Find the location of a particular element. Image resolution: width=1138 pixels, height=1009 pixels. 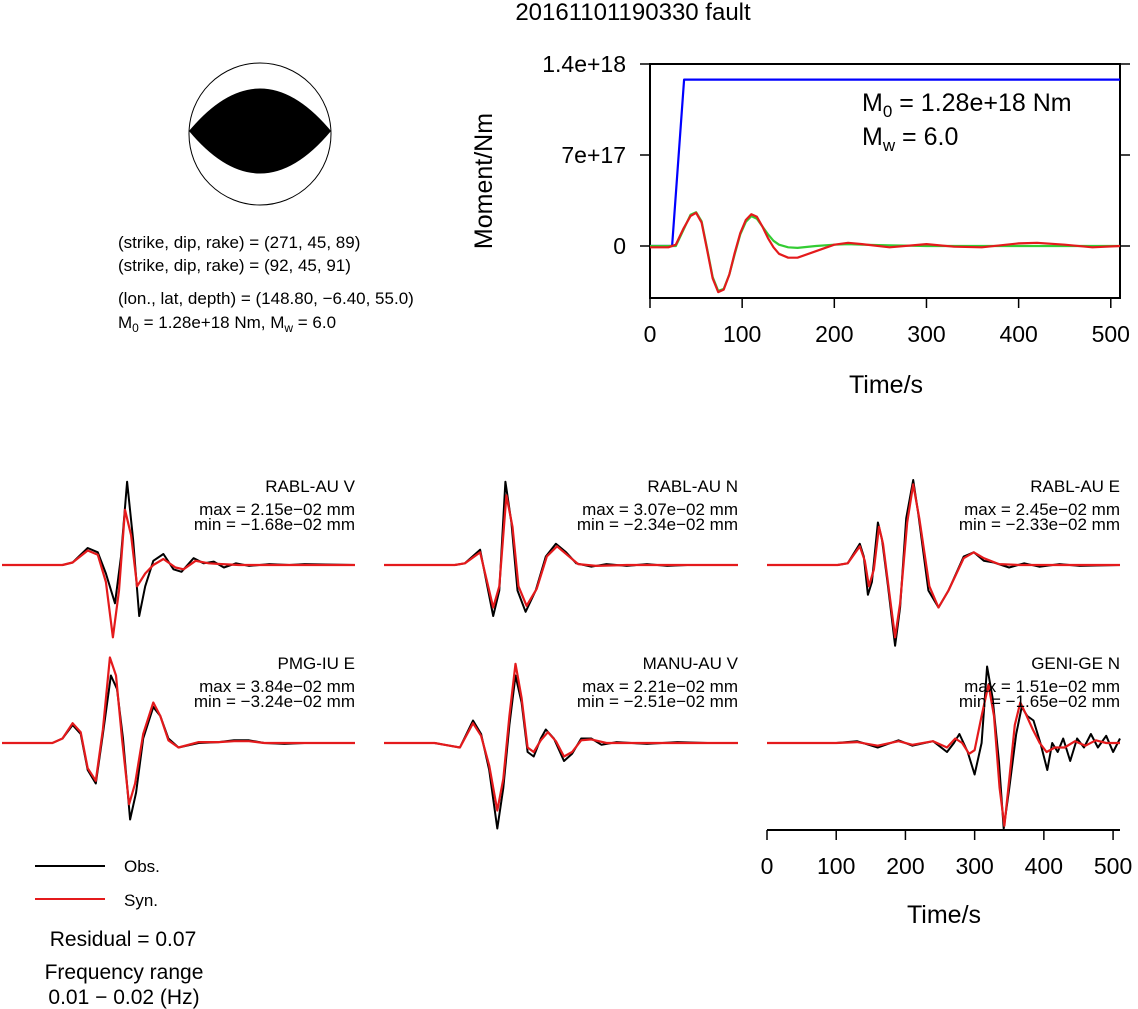

residual-text: Residual = 0.07 is located at coordinates (123, 939).